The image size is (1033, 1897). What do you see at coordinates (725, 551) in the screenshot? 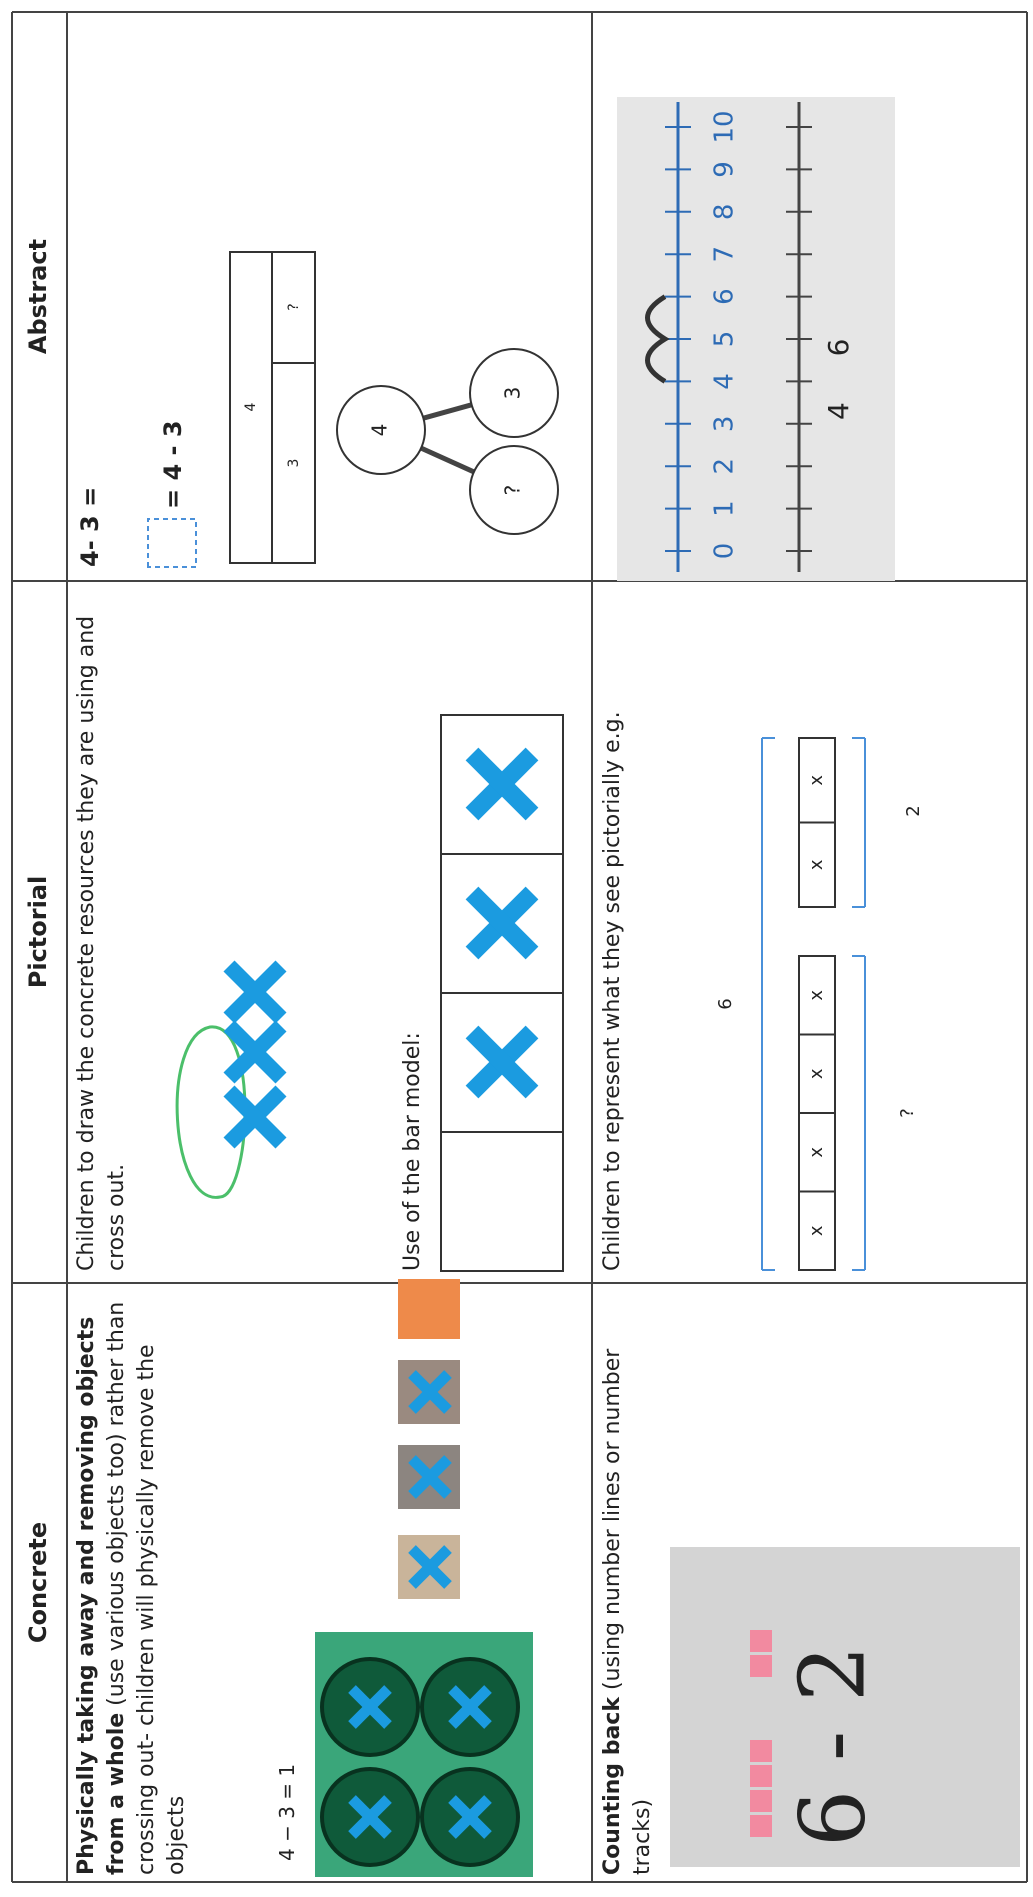
I see `number-label: 0` at bounding box center [725, 551].